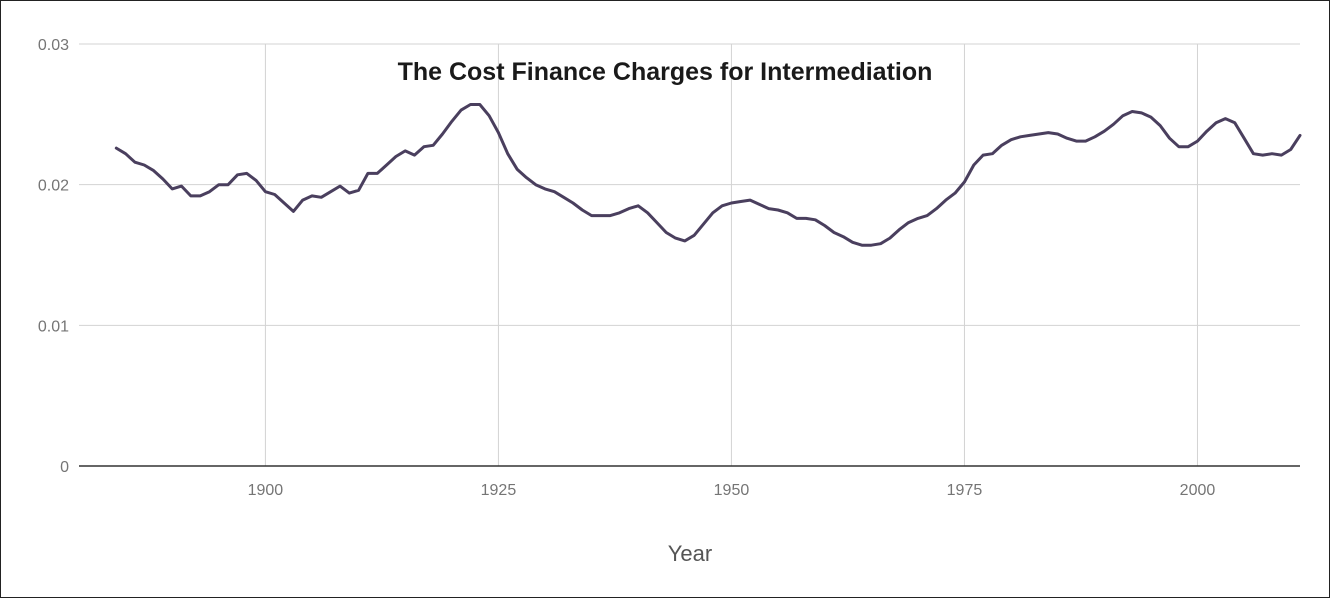 The height and width of the screenshot is (598, 1330). I want to click on x-tick-label: 1925, so click(499, 490).